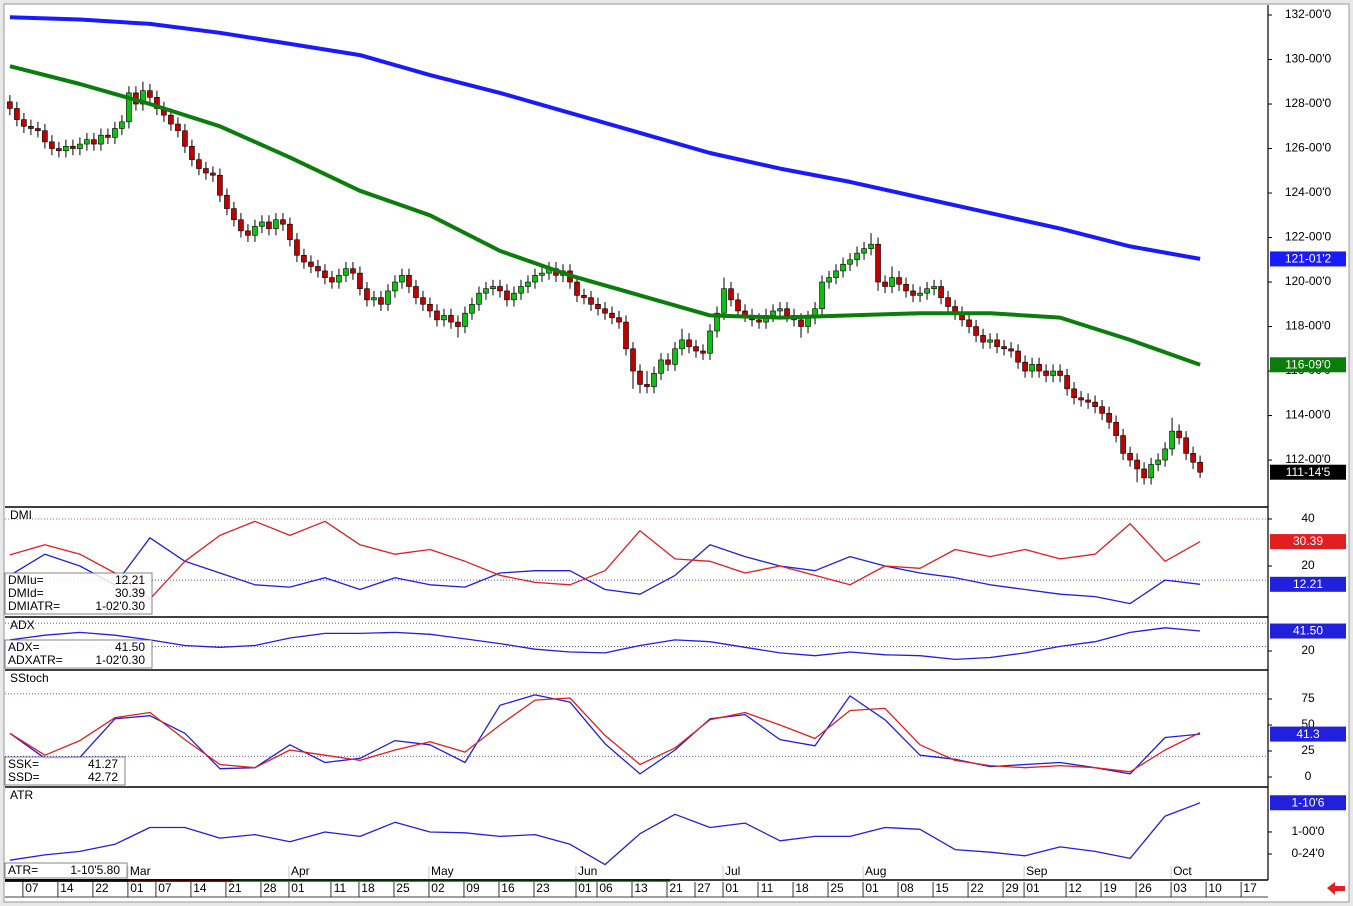 Image resolution: width=1353 pixels, height=906 pixels. Describe the element at coordinates (1308, 831) in the screenshot. I see `y-tick-label: 1-00'0` at that location.